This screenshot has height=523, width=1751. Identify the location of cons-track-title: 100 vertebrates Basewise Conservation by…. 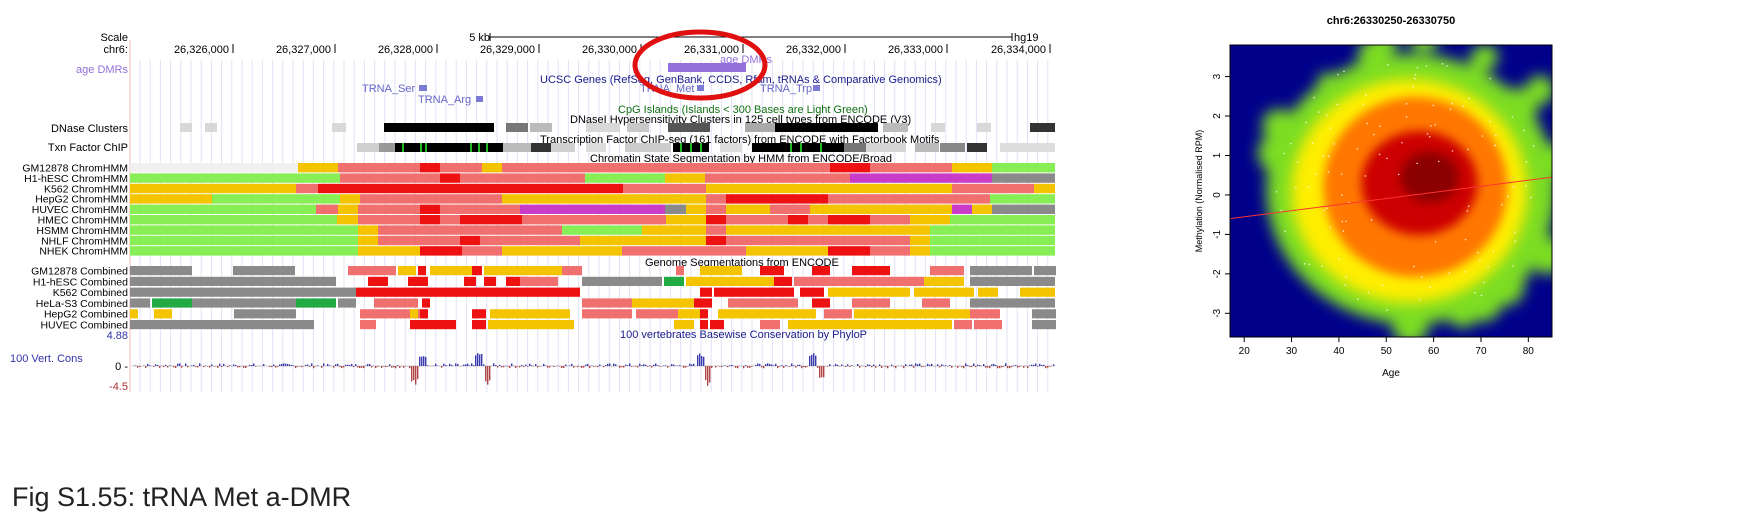
(743, 335).